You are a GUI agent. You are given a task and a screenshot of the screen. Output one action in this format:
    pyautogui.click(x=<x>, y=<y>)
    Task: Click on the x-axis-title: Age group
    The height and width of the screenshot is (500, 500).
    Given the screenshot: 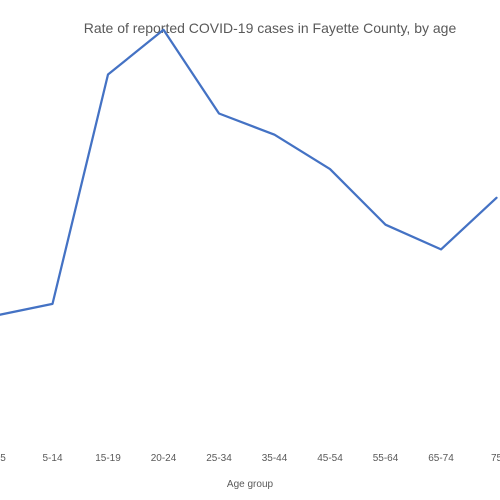 What is the action you would take?
    pyautogui.click(x=250, y=484)
    